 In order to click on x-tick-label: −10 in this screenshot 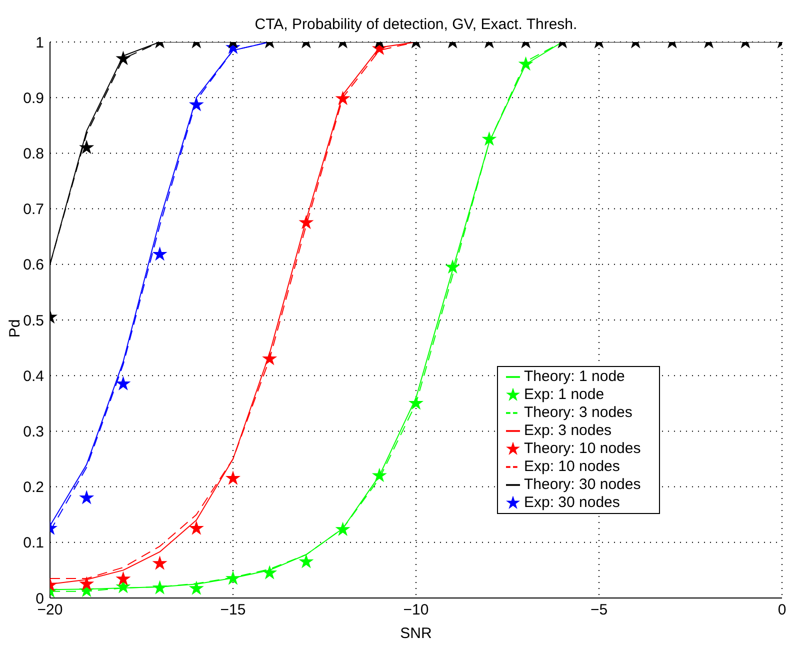, I will do `click(416, 610)`.